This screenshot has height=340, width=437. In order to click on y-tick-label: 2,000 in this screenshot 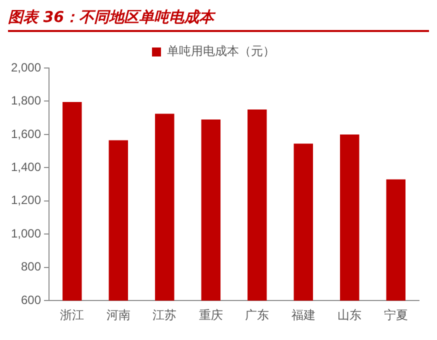, I will do `click(26, 67)`.